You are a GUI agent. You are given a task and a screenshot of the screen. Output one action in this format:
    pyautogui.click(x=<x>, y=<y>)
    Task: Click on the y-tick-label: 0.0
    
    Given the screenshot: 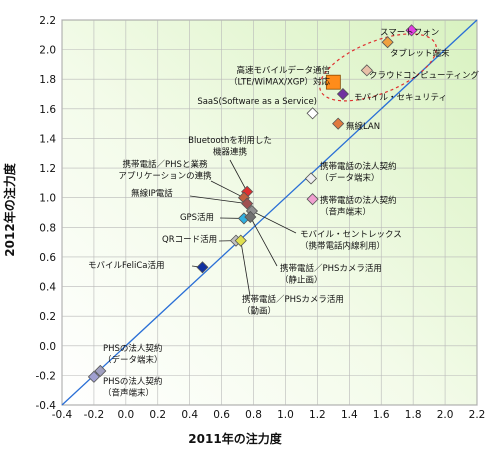 What is the action you would take?
    pyautogui.click(x=47, y=347)
    